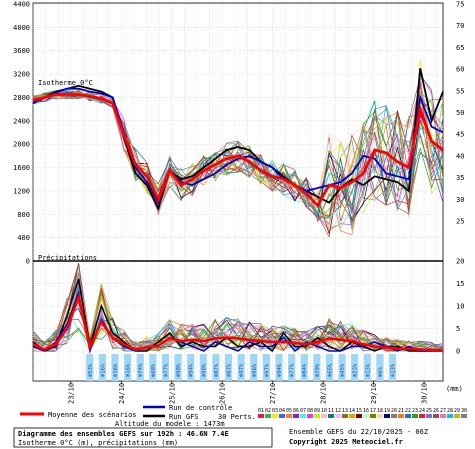 Image resolution: width=475 pixels, height=449 pixels. I want to click on right-tick-label: 25, so click(460, 222).